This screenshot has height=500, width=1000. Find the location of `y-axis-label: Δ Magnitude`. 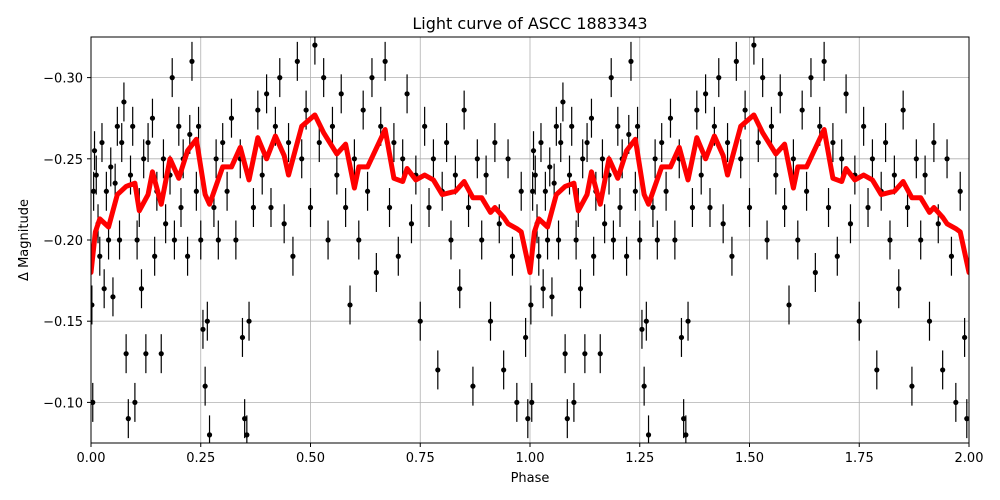

y-axis-label: Δ Magnitude is located at coordinates (24, 240).